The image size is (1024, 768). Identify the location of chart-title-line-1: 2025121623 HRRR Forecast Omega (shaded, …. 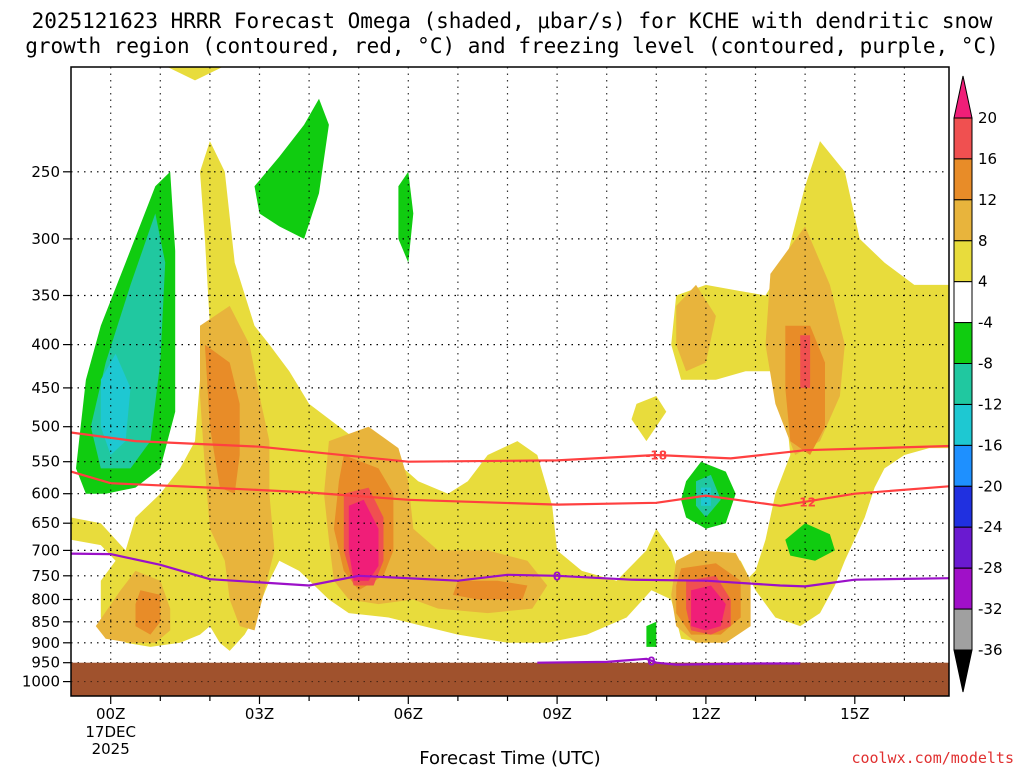
(512, 21).